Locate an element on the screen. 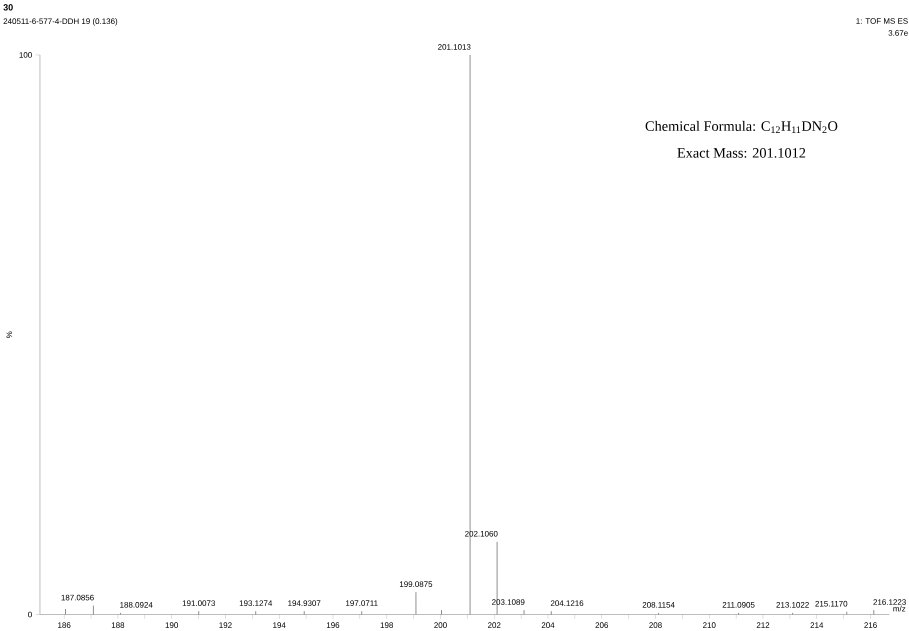  annotation: Chemical Formula: C$_{12}$H$_{11}$DN$_{2}$O is located at coordinates (742, 126).